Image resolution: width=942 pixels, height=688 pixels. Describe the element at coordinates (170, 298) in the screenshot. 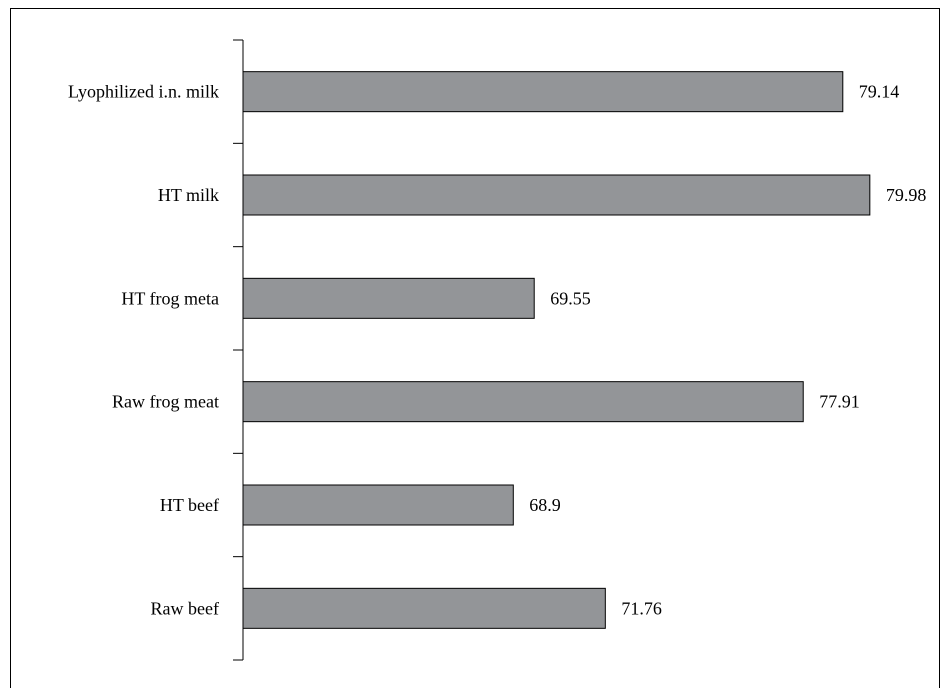

I see `category-label: HT frog meta` at that location.